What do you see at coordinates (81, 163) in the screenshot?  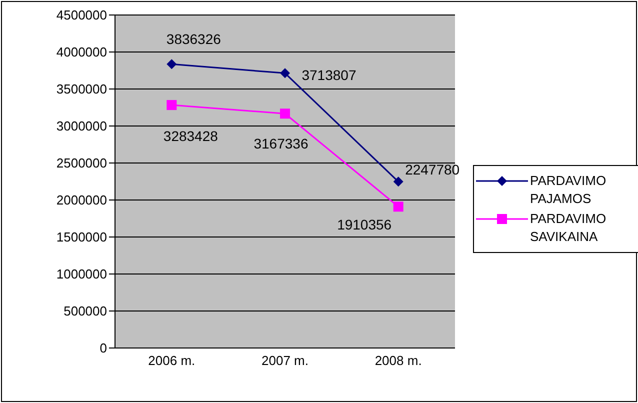 I see `y-tick-label: 2500000` at bounding box center [81, 163].